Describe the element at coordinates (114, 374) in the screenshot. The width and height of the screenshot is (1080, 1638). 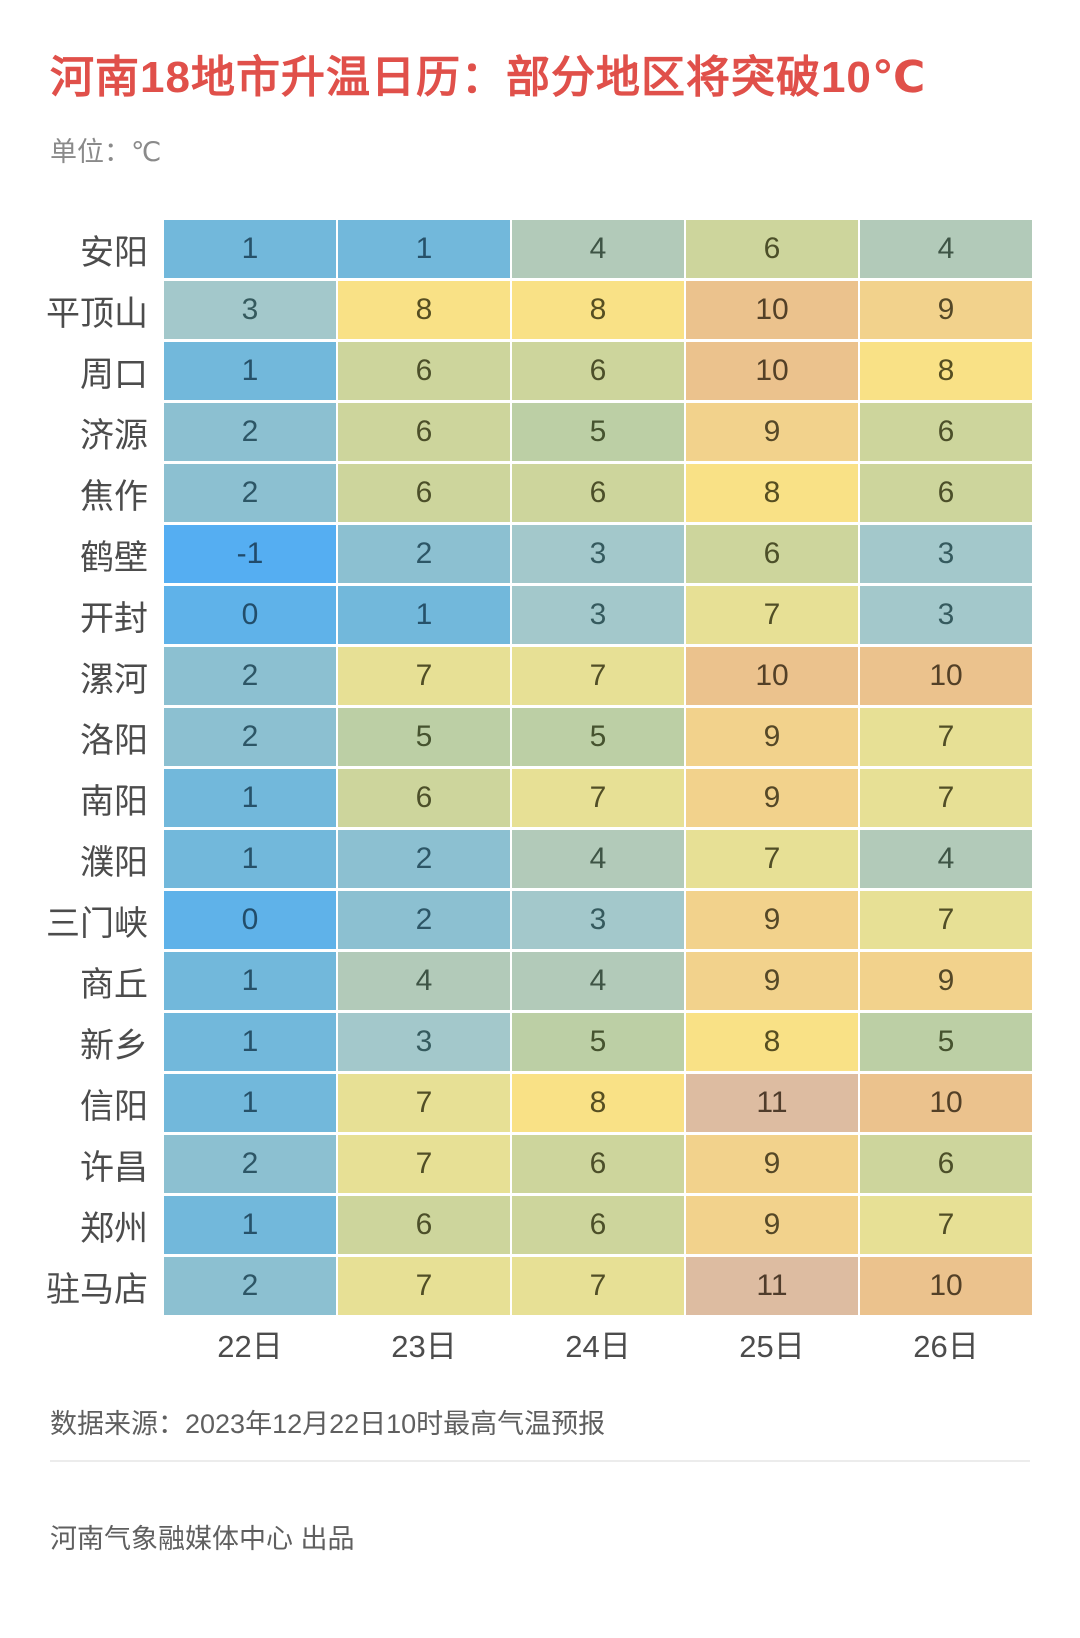
I see `row-label: 周口` at that location.